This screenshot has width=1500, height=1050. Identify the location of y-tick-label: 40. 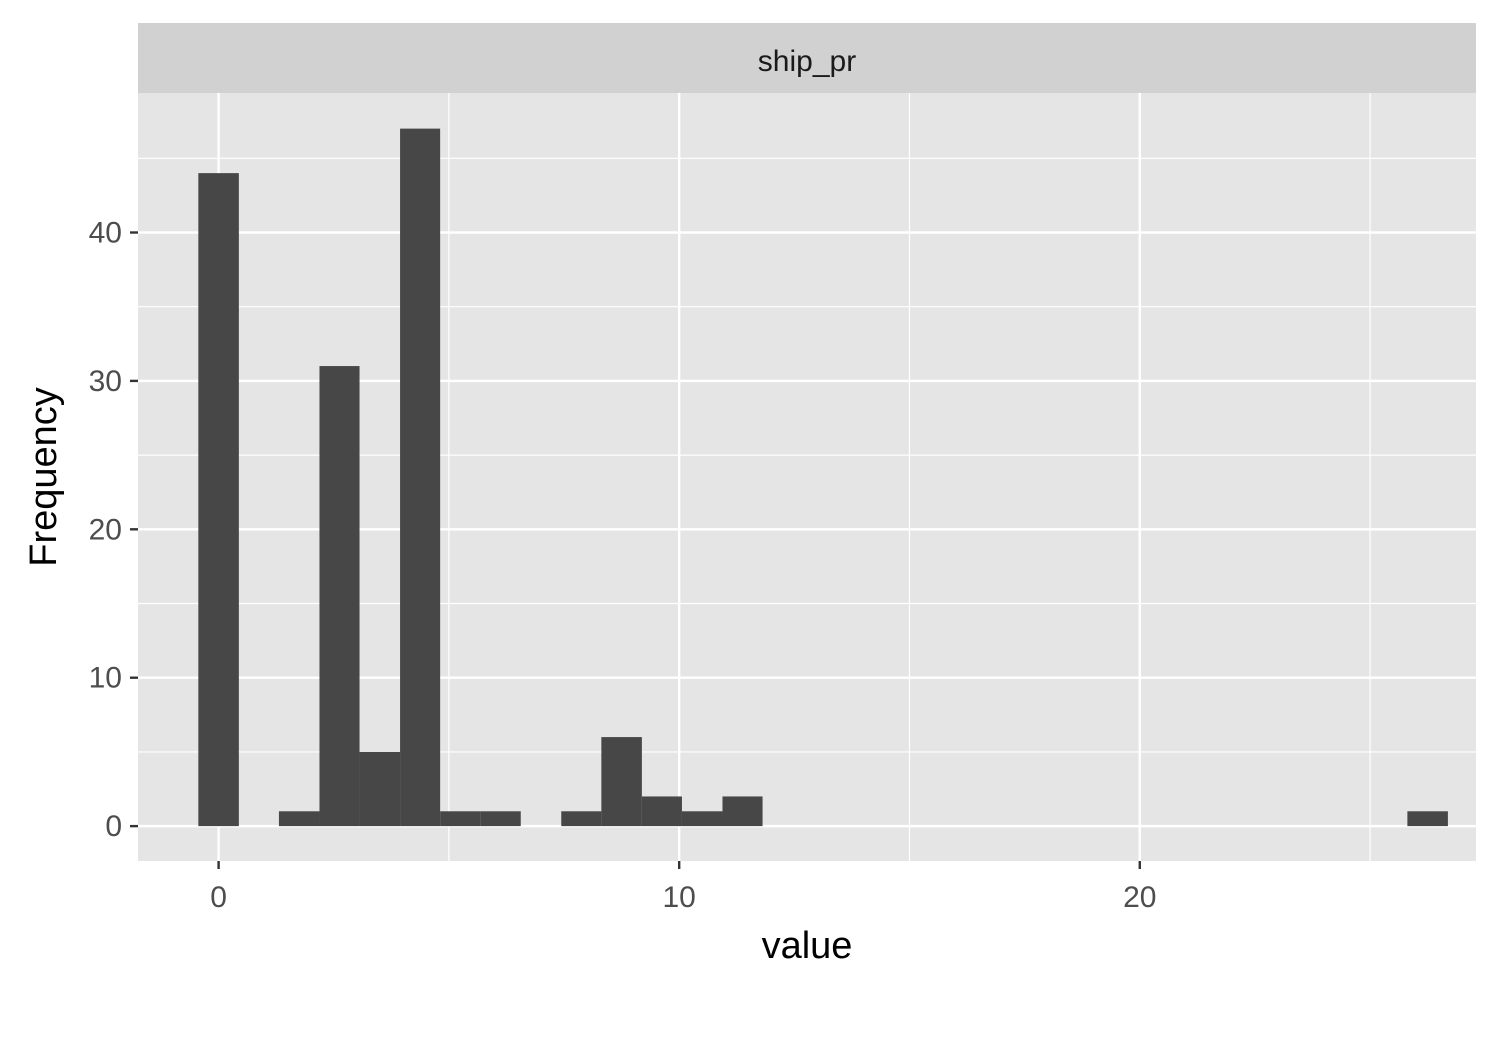
(105, 233).